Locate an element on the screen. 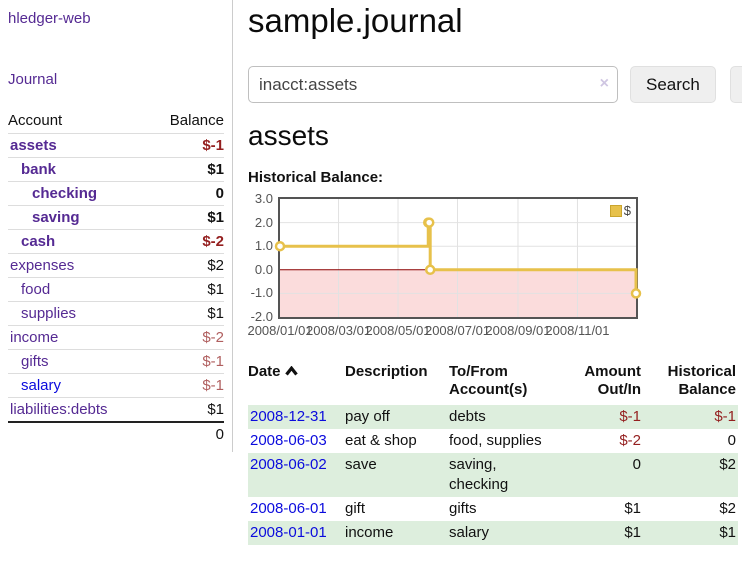  chart-section-label: Historical Balance: is located at coordinates (316, 177).